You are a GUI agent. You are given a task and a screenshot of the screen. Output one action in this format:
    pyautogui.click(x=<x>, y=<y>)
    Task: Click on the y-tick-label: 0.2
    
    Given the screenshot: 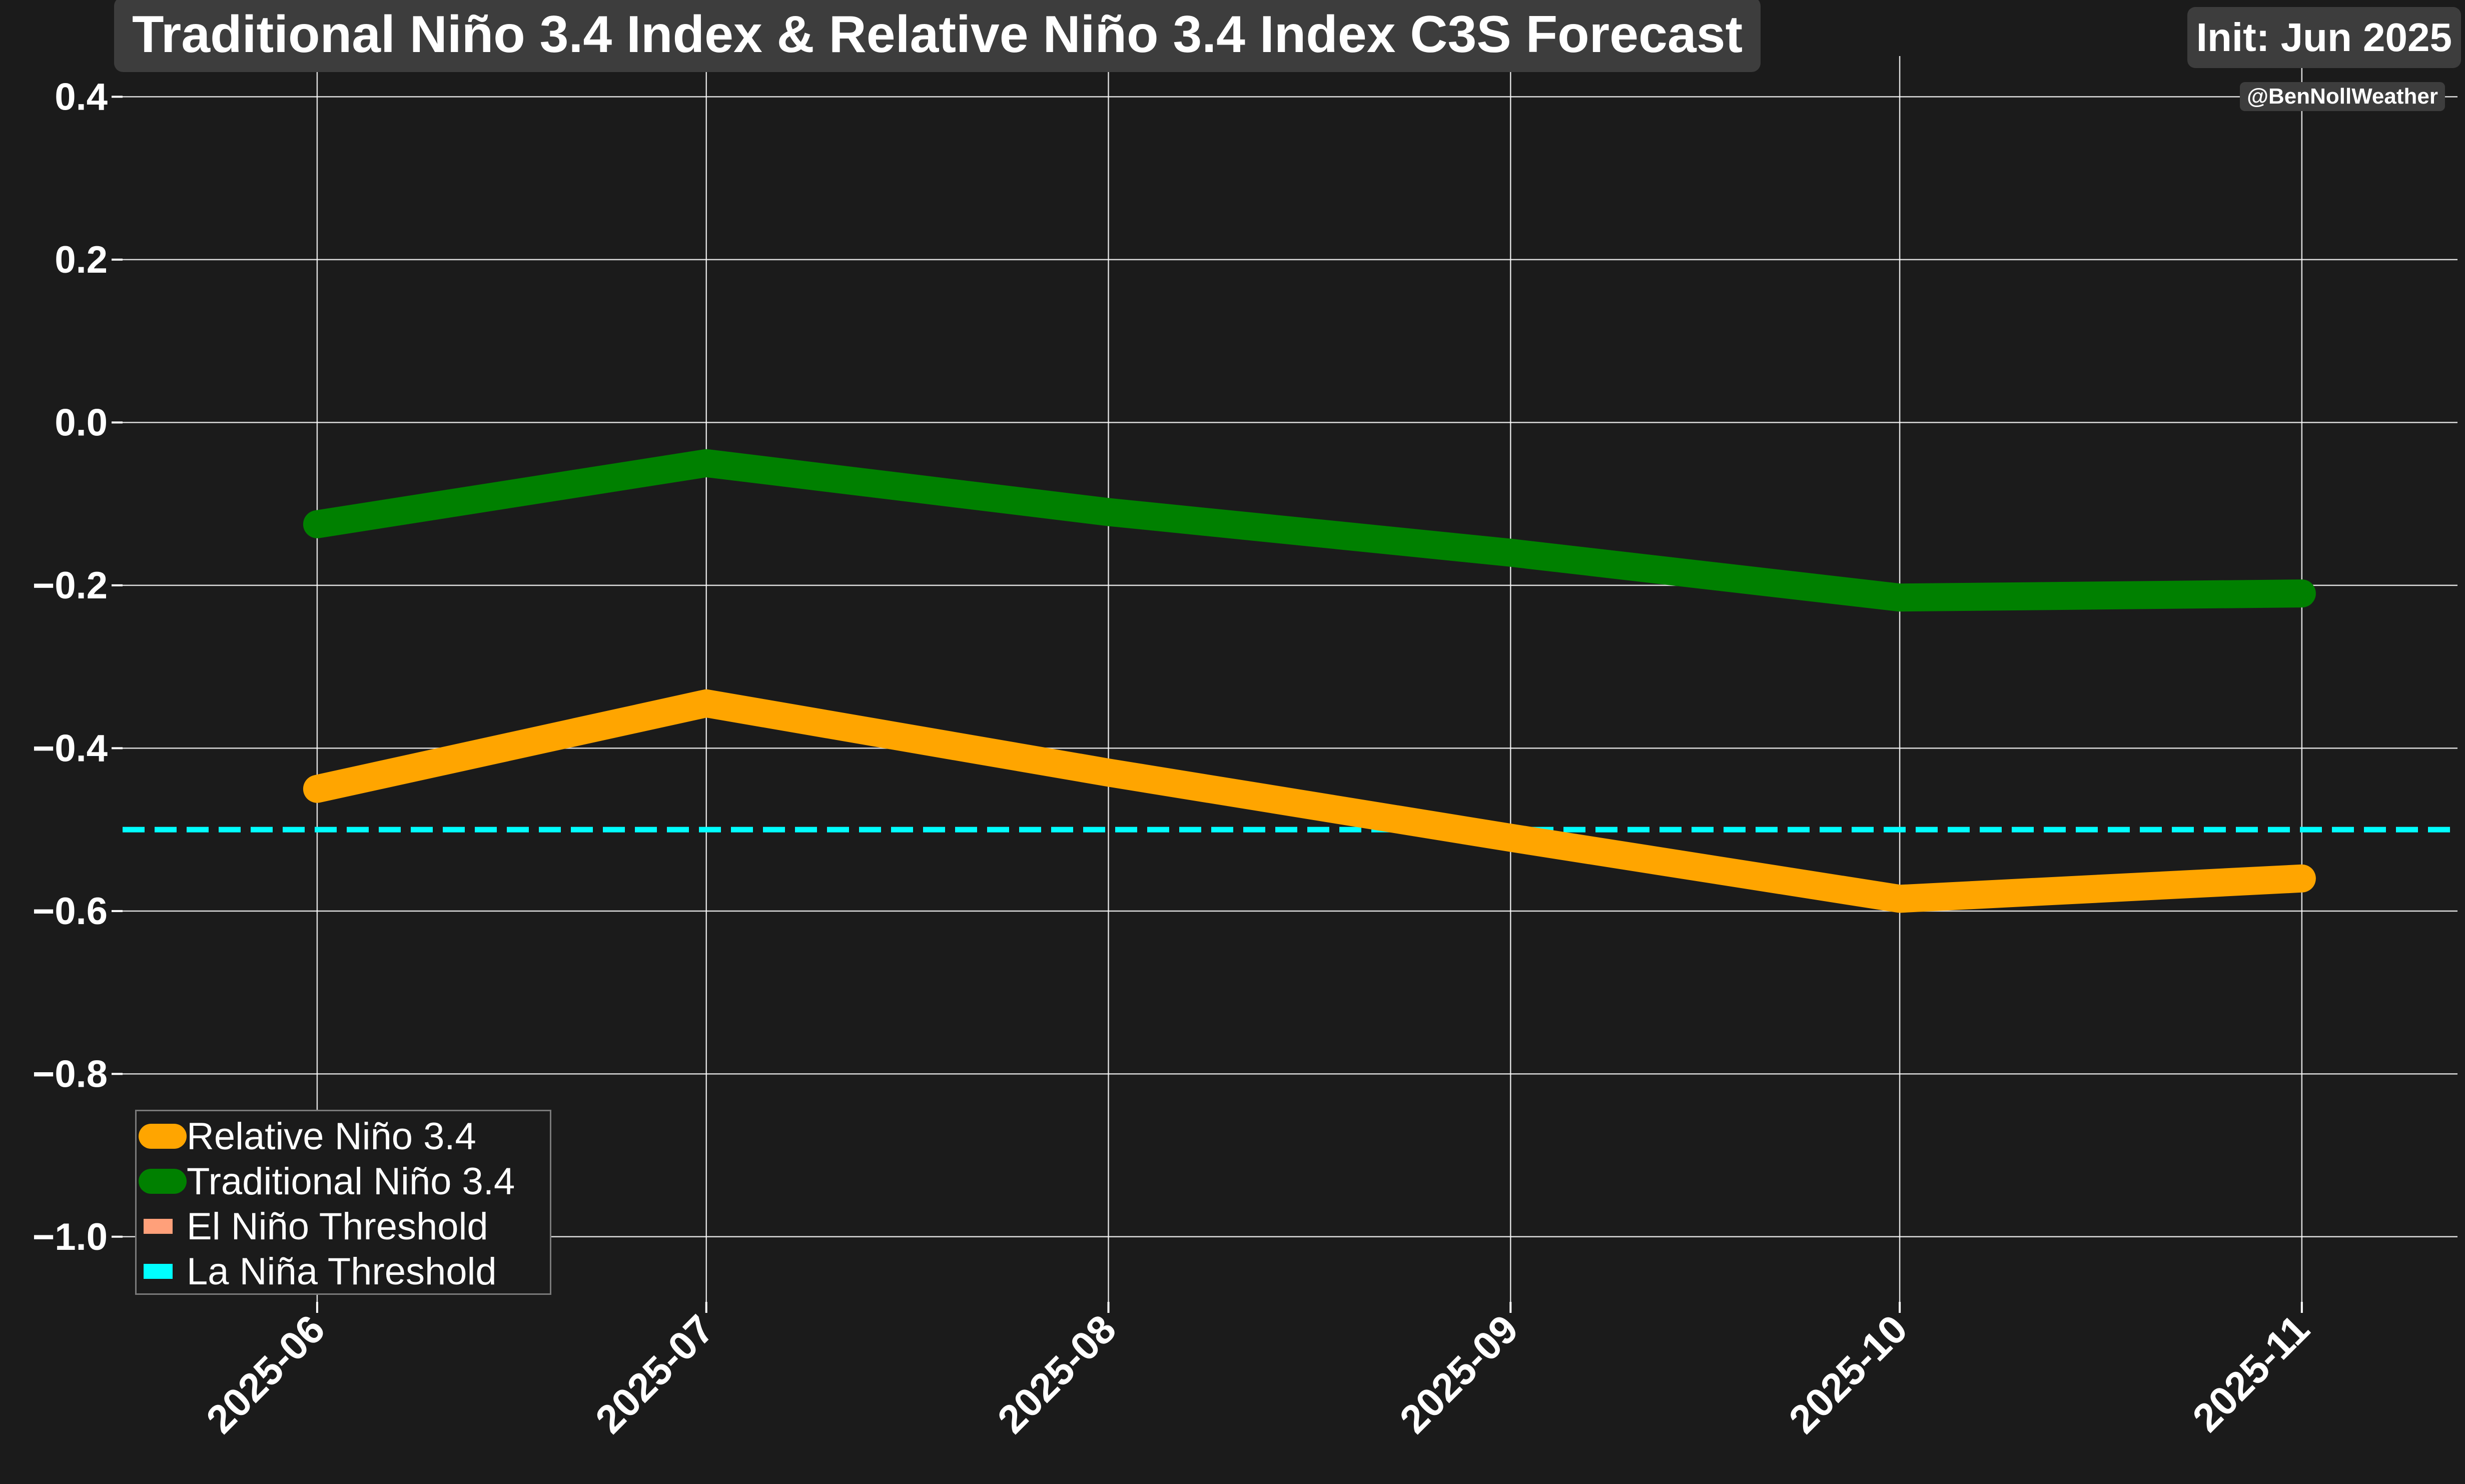 What is the action you would take?
    pyautogui.click(x=81, y=260)
    